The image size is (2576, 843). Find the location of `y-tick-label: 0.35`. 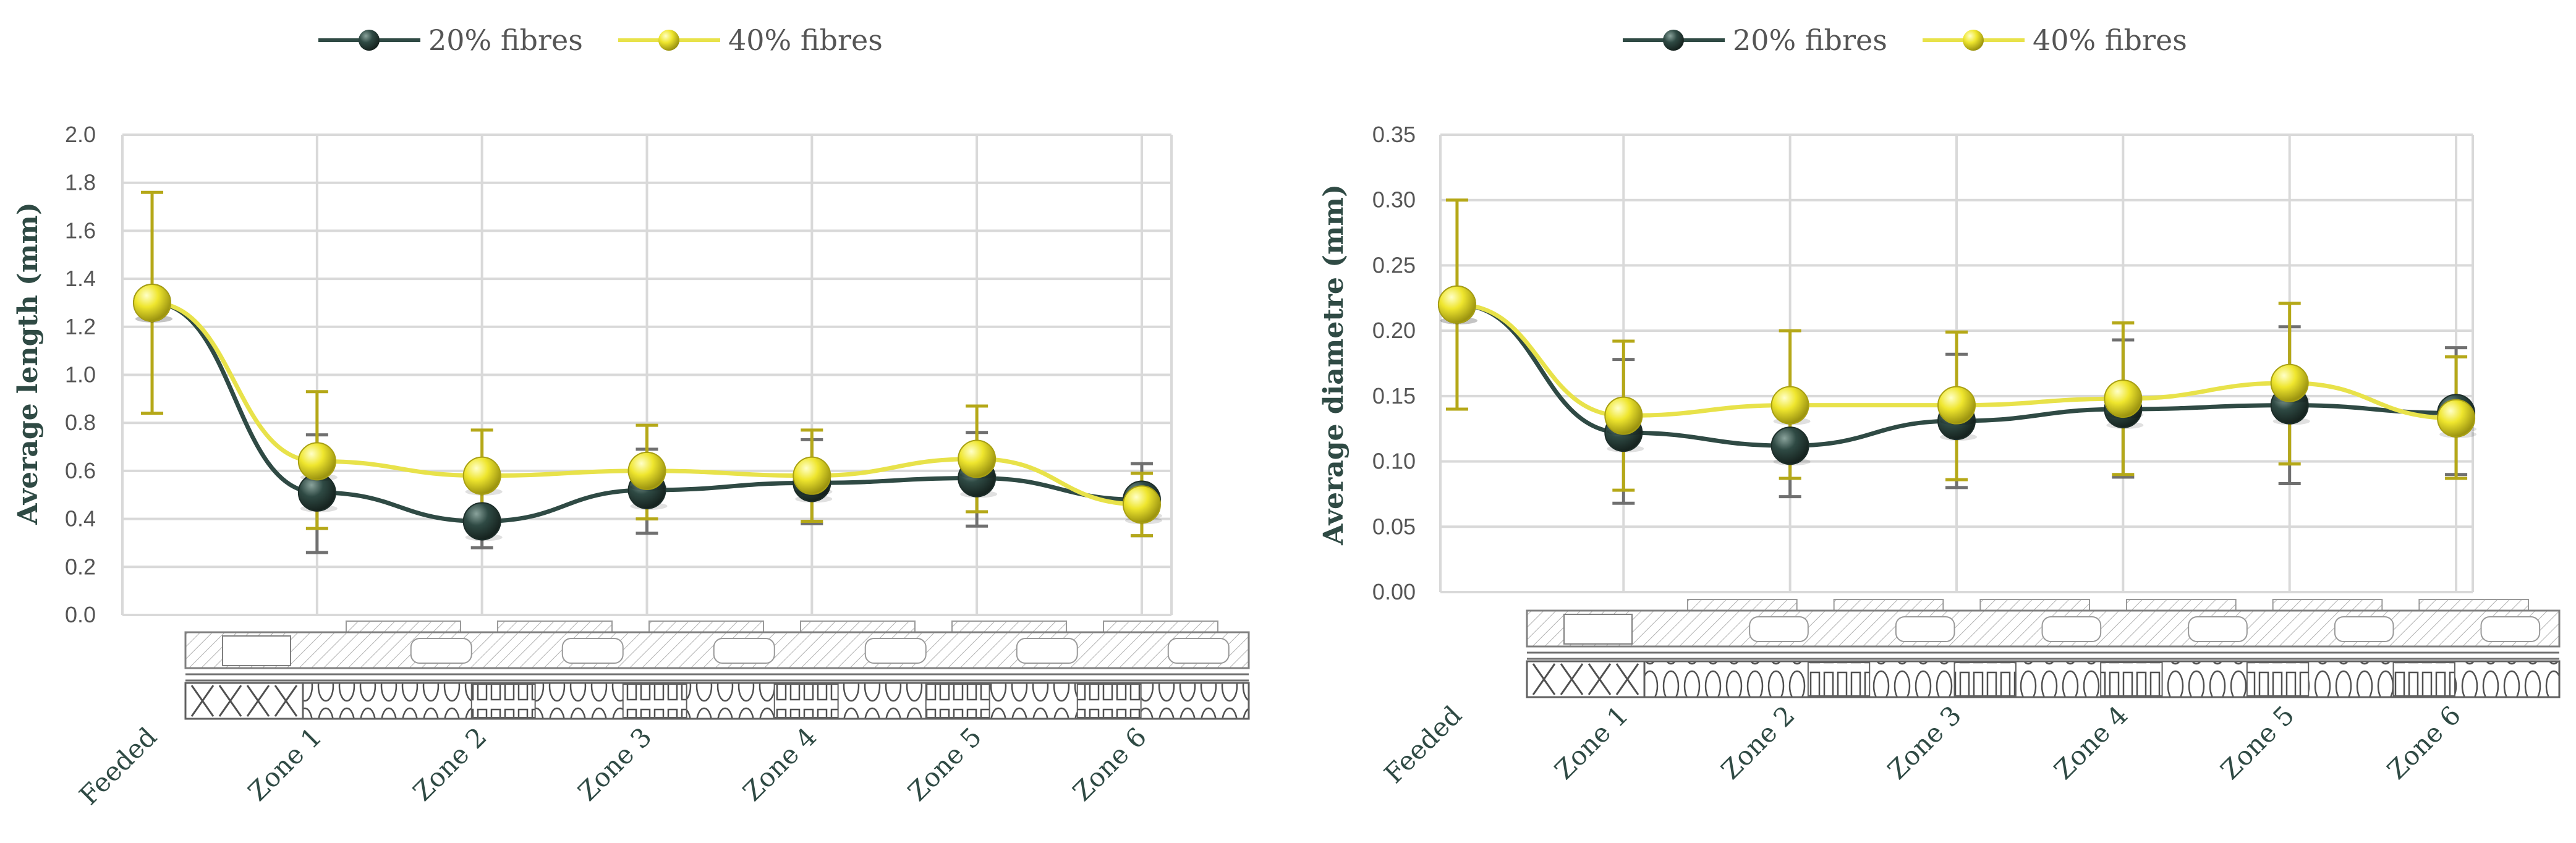

y-tick-label: 0.35 is located at coordinates (1394, 134).